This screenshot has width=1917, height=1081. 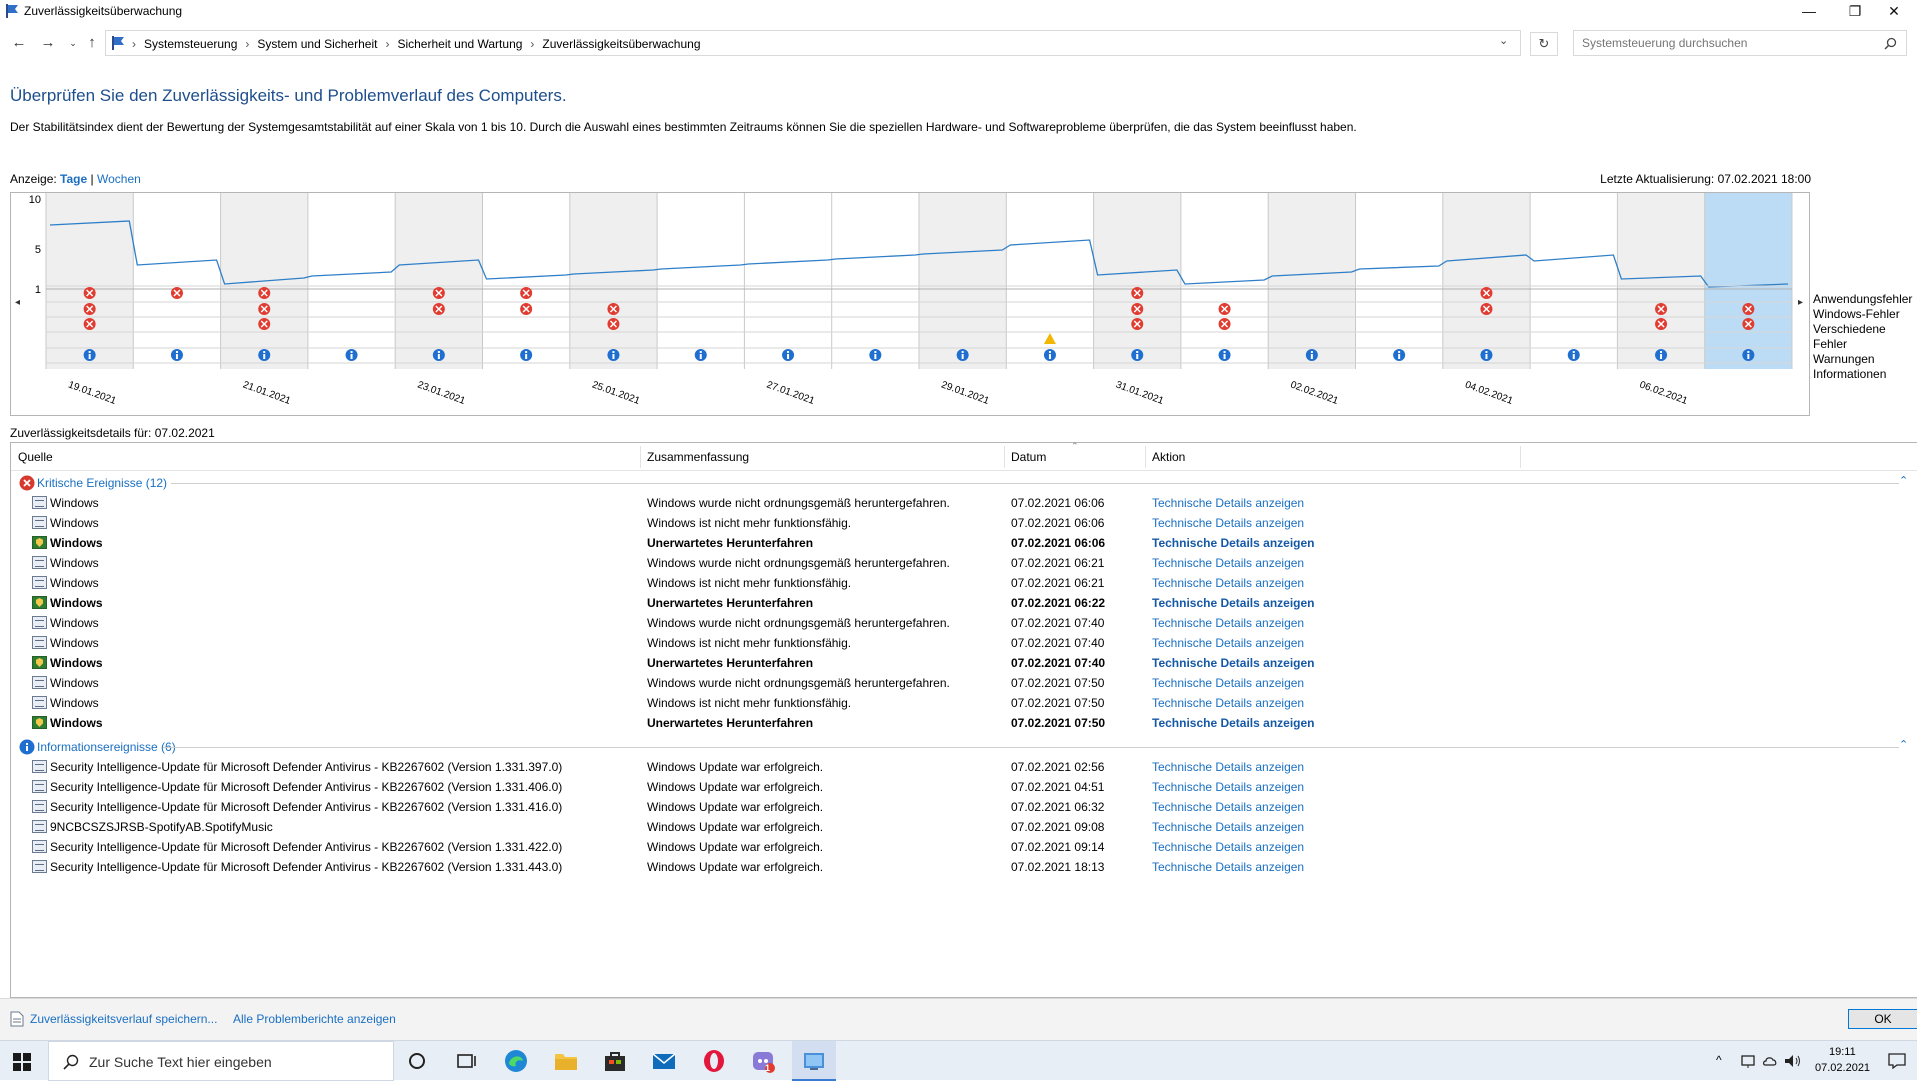 I want to click on network-icon, so click(x=1748, y=1061).